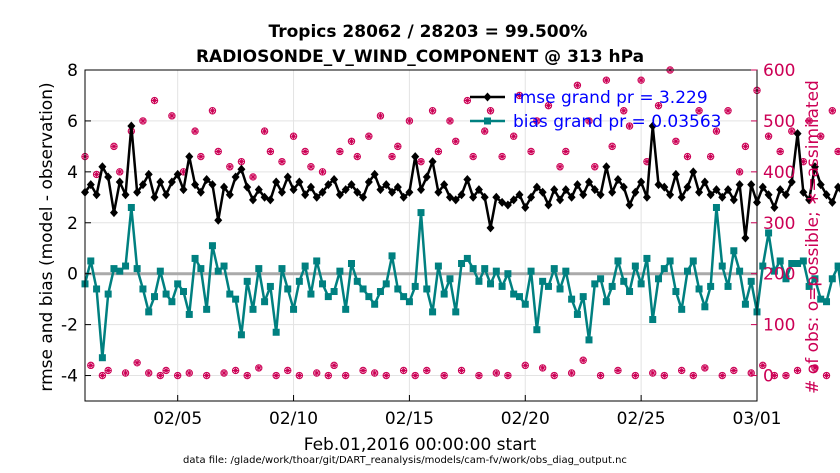 This screenshot has width=840, height=473. What do you see at coordinates (525, 419) in the screenshot?
I see `x-tick-label: 02/20` at bounding box center [525, 419].